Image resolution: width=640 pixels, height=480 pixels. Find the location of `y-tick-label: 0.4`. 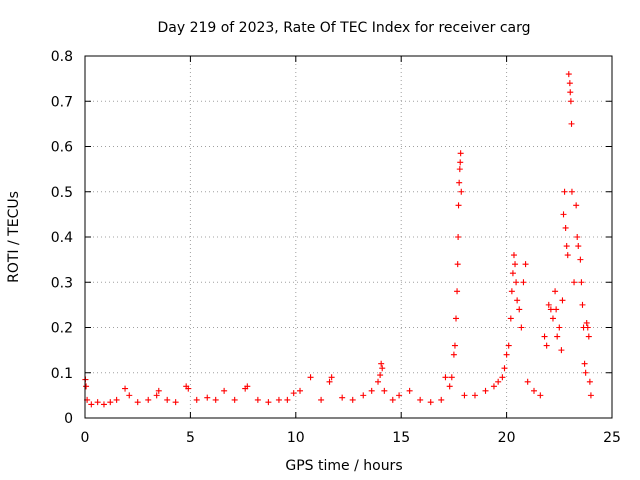

y-tick-label: 0.4 is located at coordinates (62, 238).